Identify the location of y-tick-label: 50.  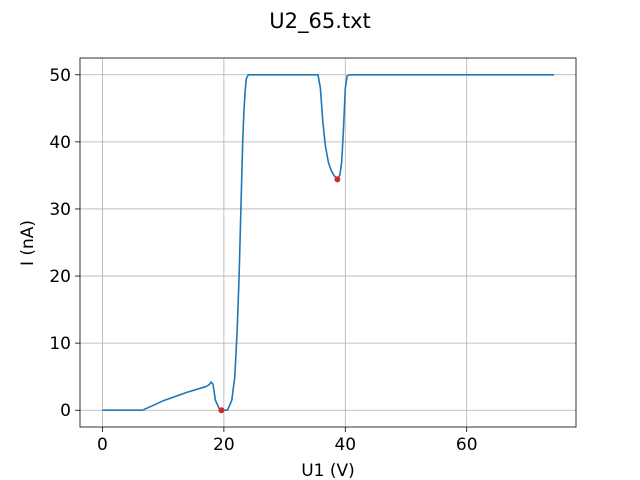
(60, 76).